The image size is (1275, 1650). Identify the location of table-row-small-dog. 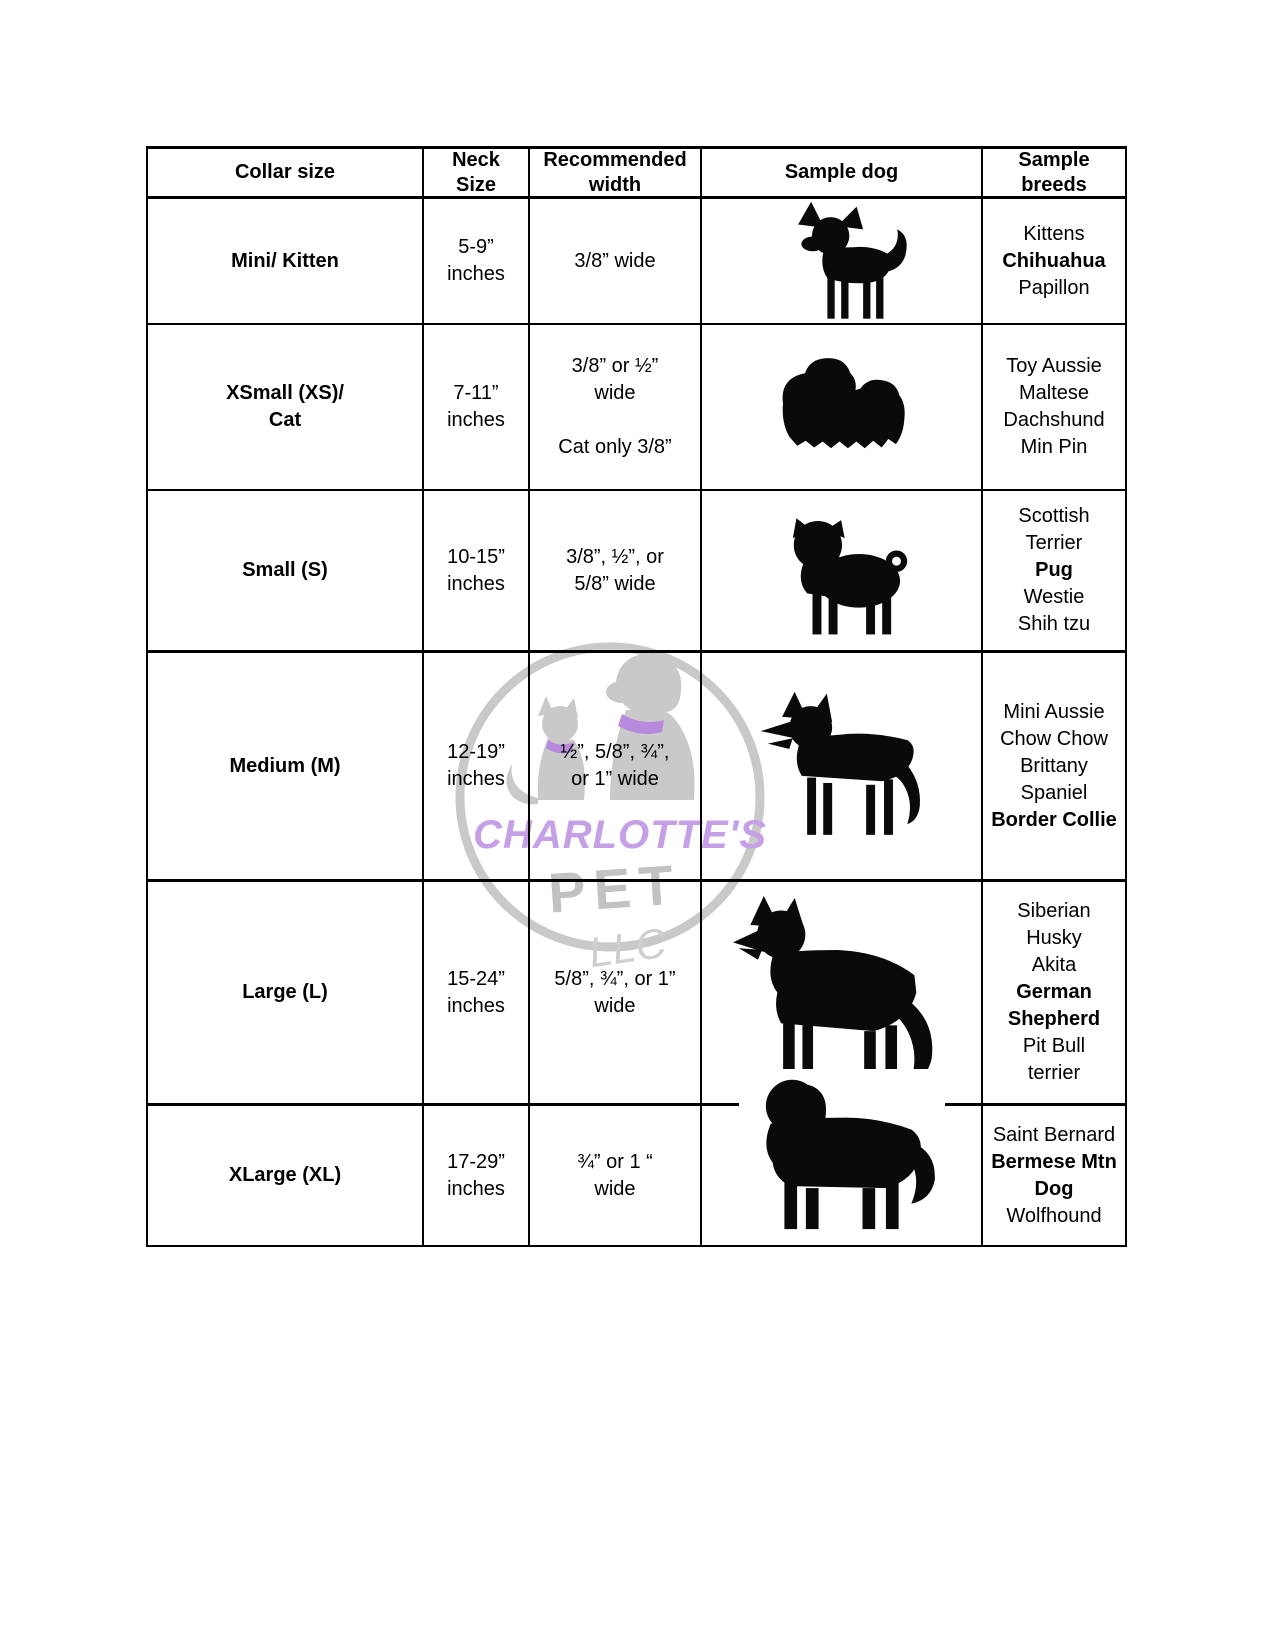
(842, 572).